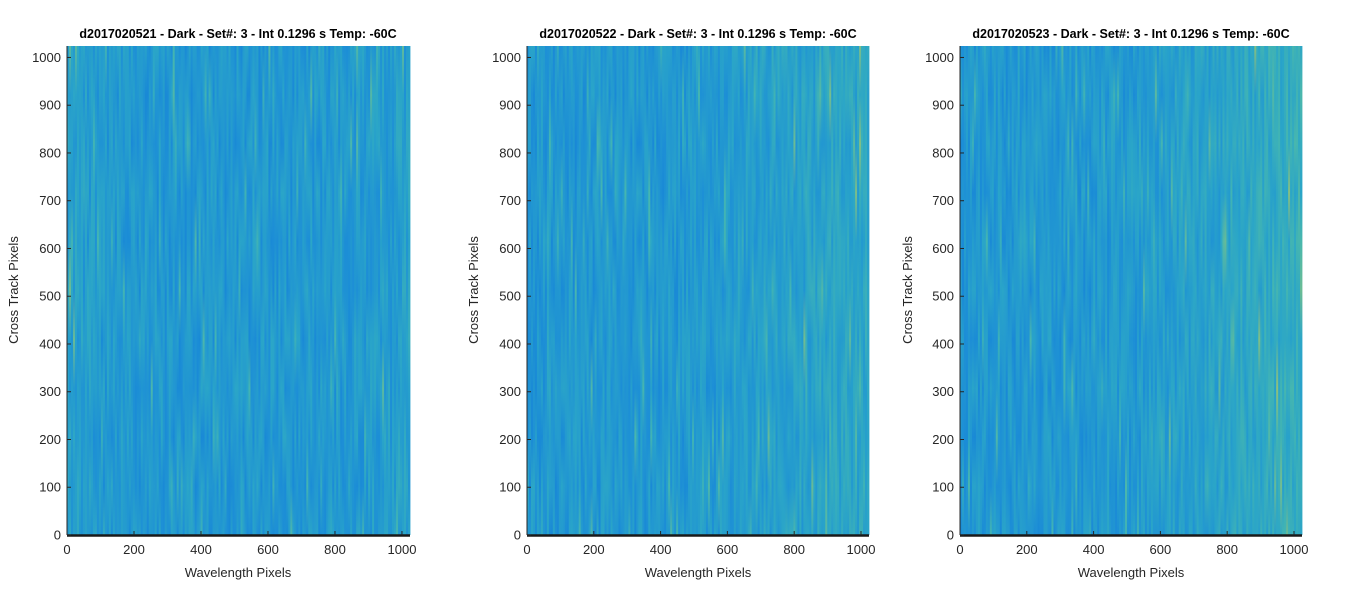 The image size is (1350, 600). What do you see at coordinates (1294, 549) in the screenshot?
I see `x-tick-label: 1000` at bounding box center [1294, 549].